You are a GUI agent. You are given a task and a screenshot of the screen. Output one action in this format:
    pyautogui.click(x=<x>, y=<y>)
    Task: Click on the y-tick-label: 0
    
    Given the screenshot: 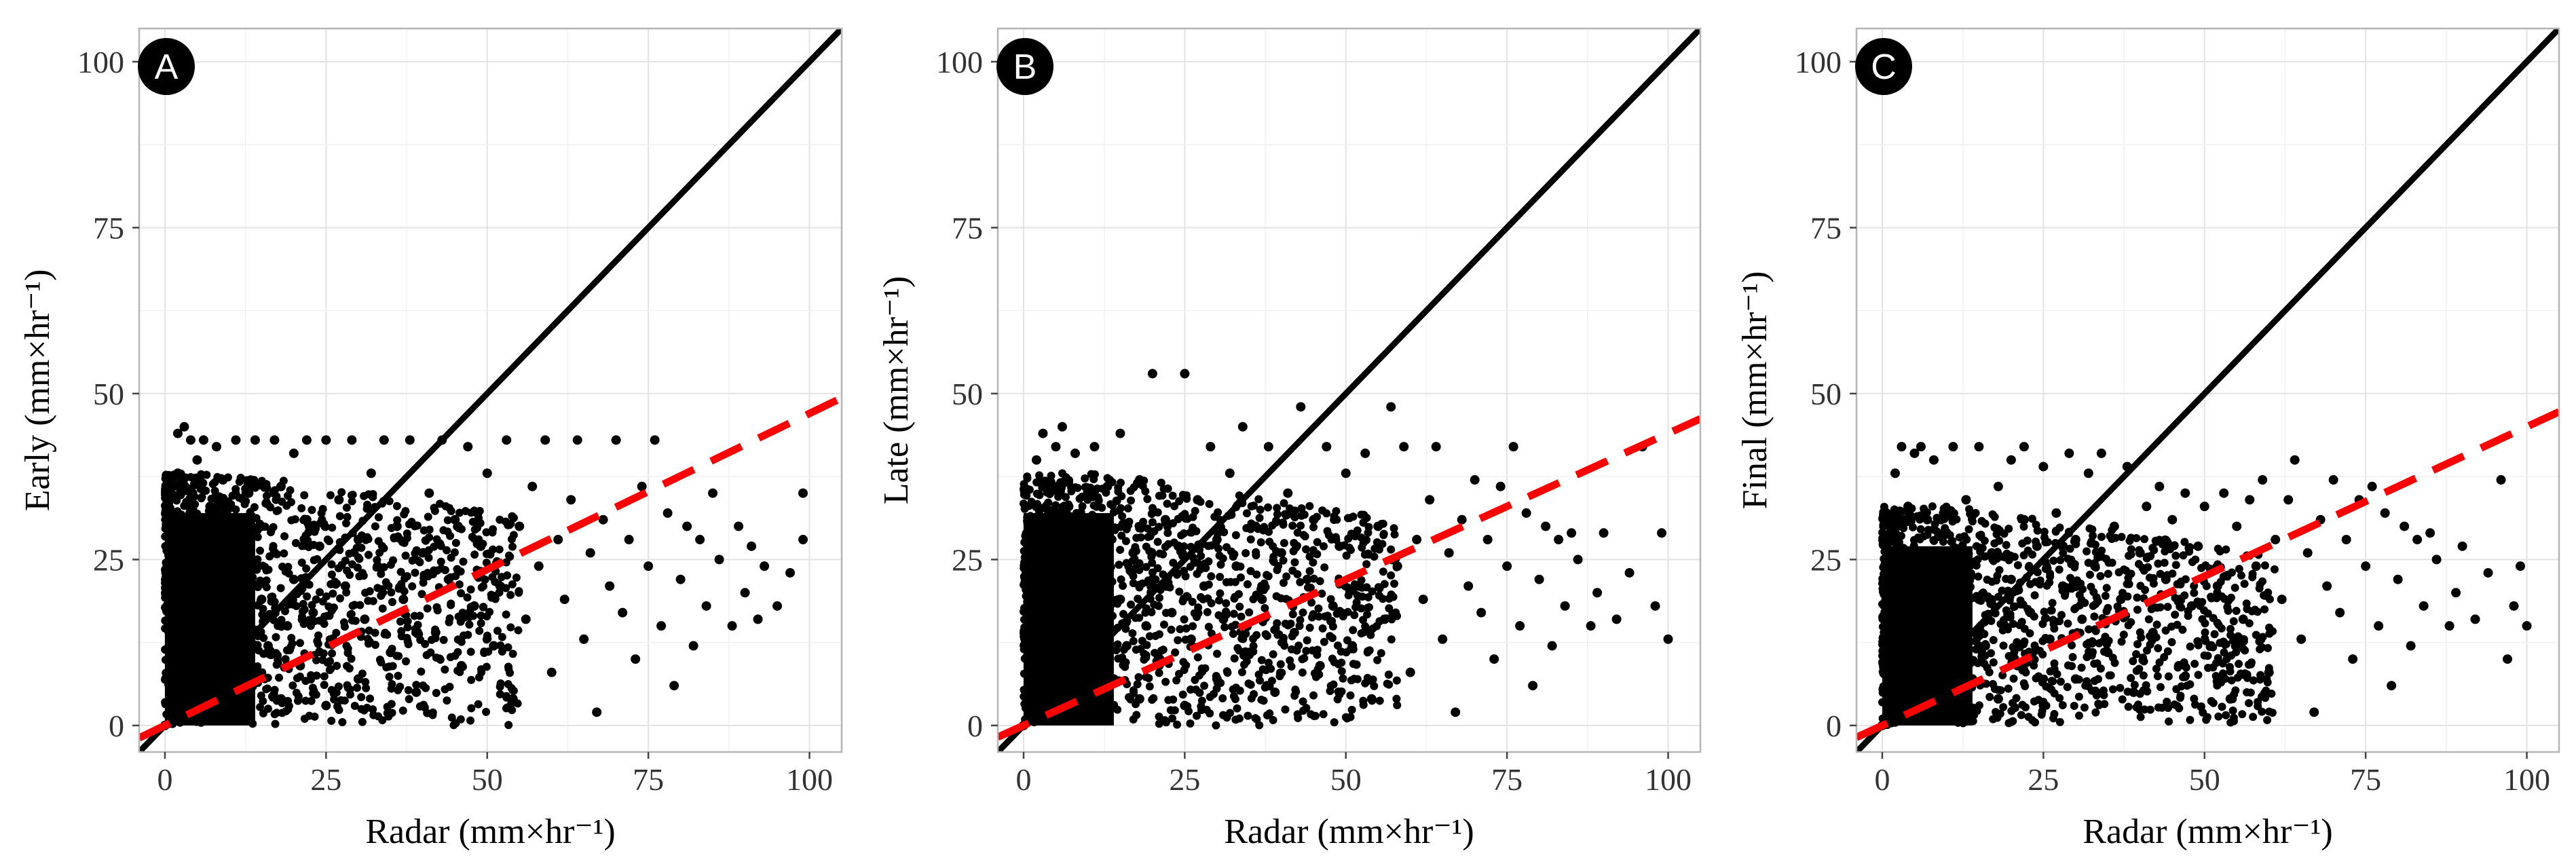 What is the action you would take?
    pyautogui.click(x=117, y=726)
    